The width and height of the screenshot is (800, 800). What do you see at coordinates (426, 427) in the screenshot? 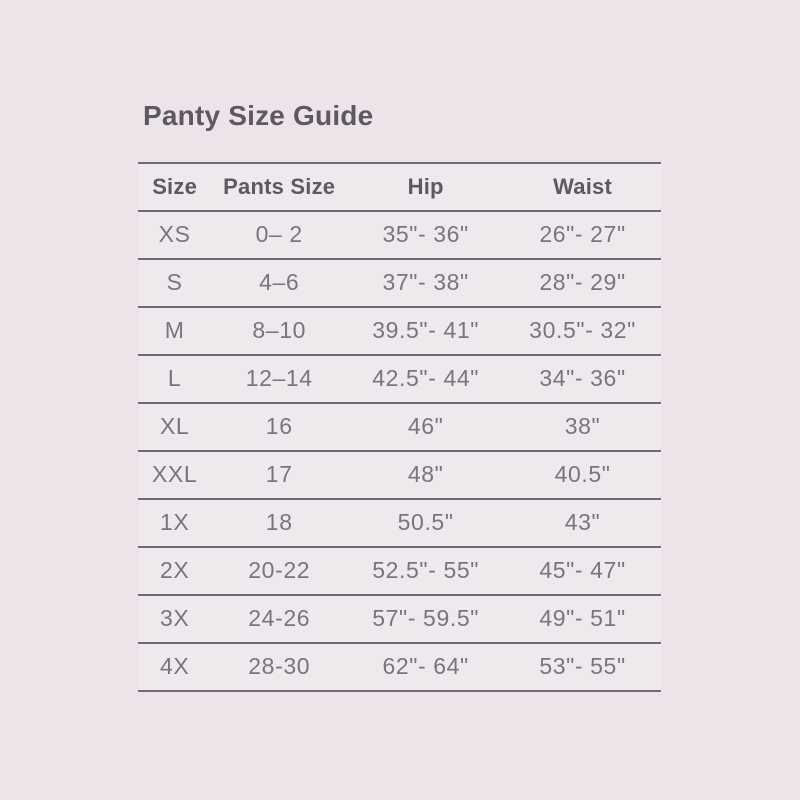
I see `table-cell: 46"` at bounding box center [426, 427].